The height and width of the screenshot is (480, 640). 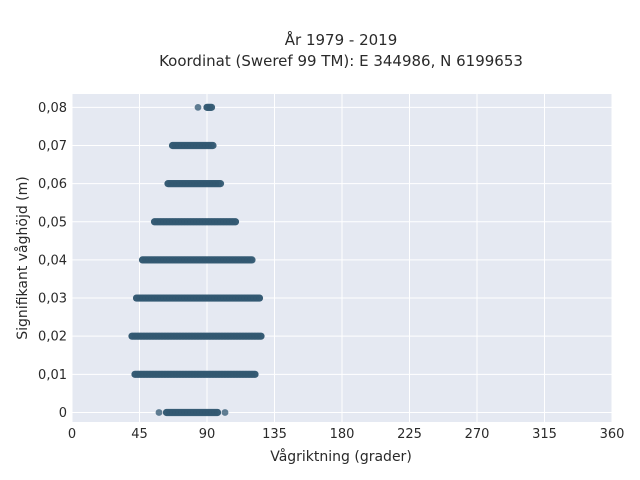 I want to click on y-tick-label: 0,01, so click(x=52, y=375).